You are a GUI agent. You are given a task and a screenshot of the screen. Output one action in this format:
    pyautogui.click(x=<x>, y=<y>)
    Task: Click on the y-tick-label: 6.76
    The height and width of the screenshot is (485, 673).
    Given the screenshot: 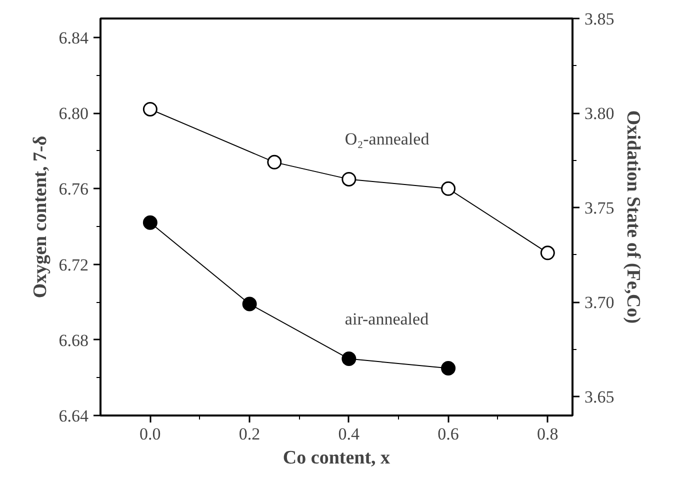 What is the action you would take?
    pyautogui.click(x=73, y=189)
    